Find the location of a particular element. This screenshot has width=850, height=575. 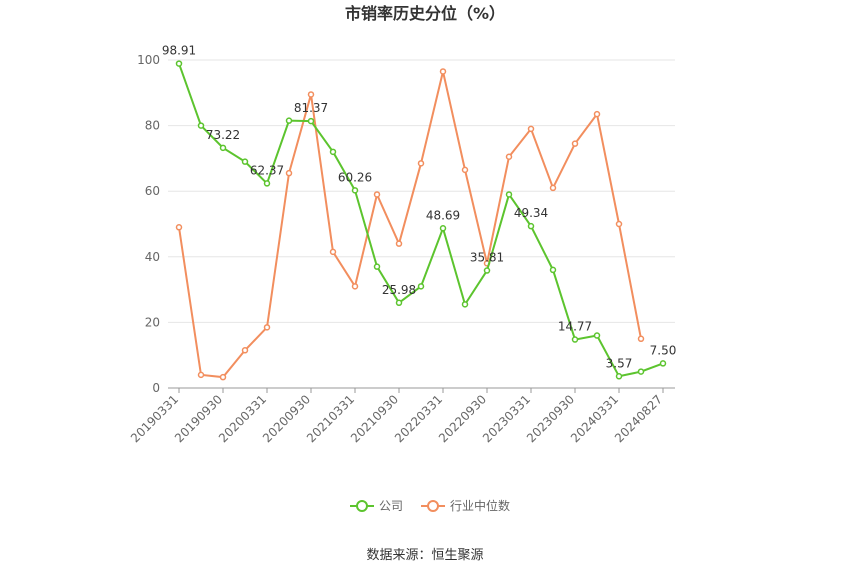

data-label: 25.98 is located at coordinates (399, 290).